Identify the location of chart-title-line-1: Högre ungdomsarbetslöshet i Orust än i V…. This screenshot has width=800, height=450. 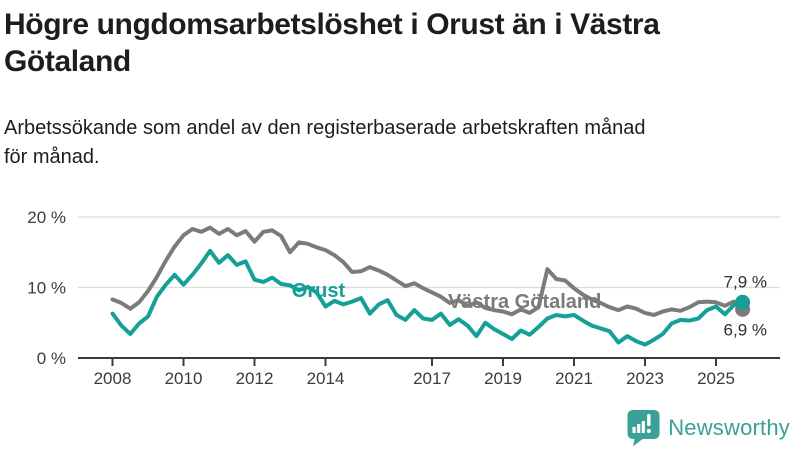
(332, 24).